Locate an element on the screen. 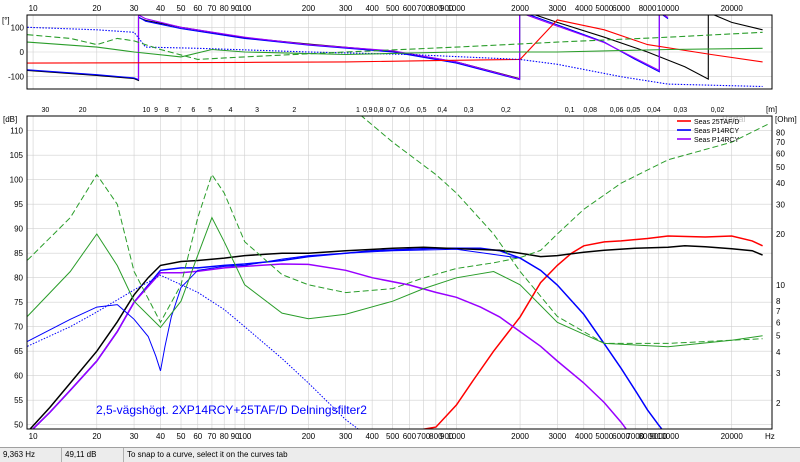 The height and width of the screenshot is (462, 800). db-tick-label: 55 is located at coordinates (18, 400).